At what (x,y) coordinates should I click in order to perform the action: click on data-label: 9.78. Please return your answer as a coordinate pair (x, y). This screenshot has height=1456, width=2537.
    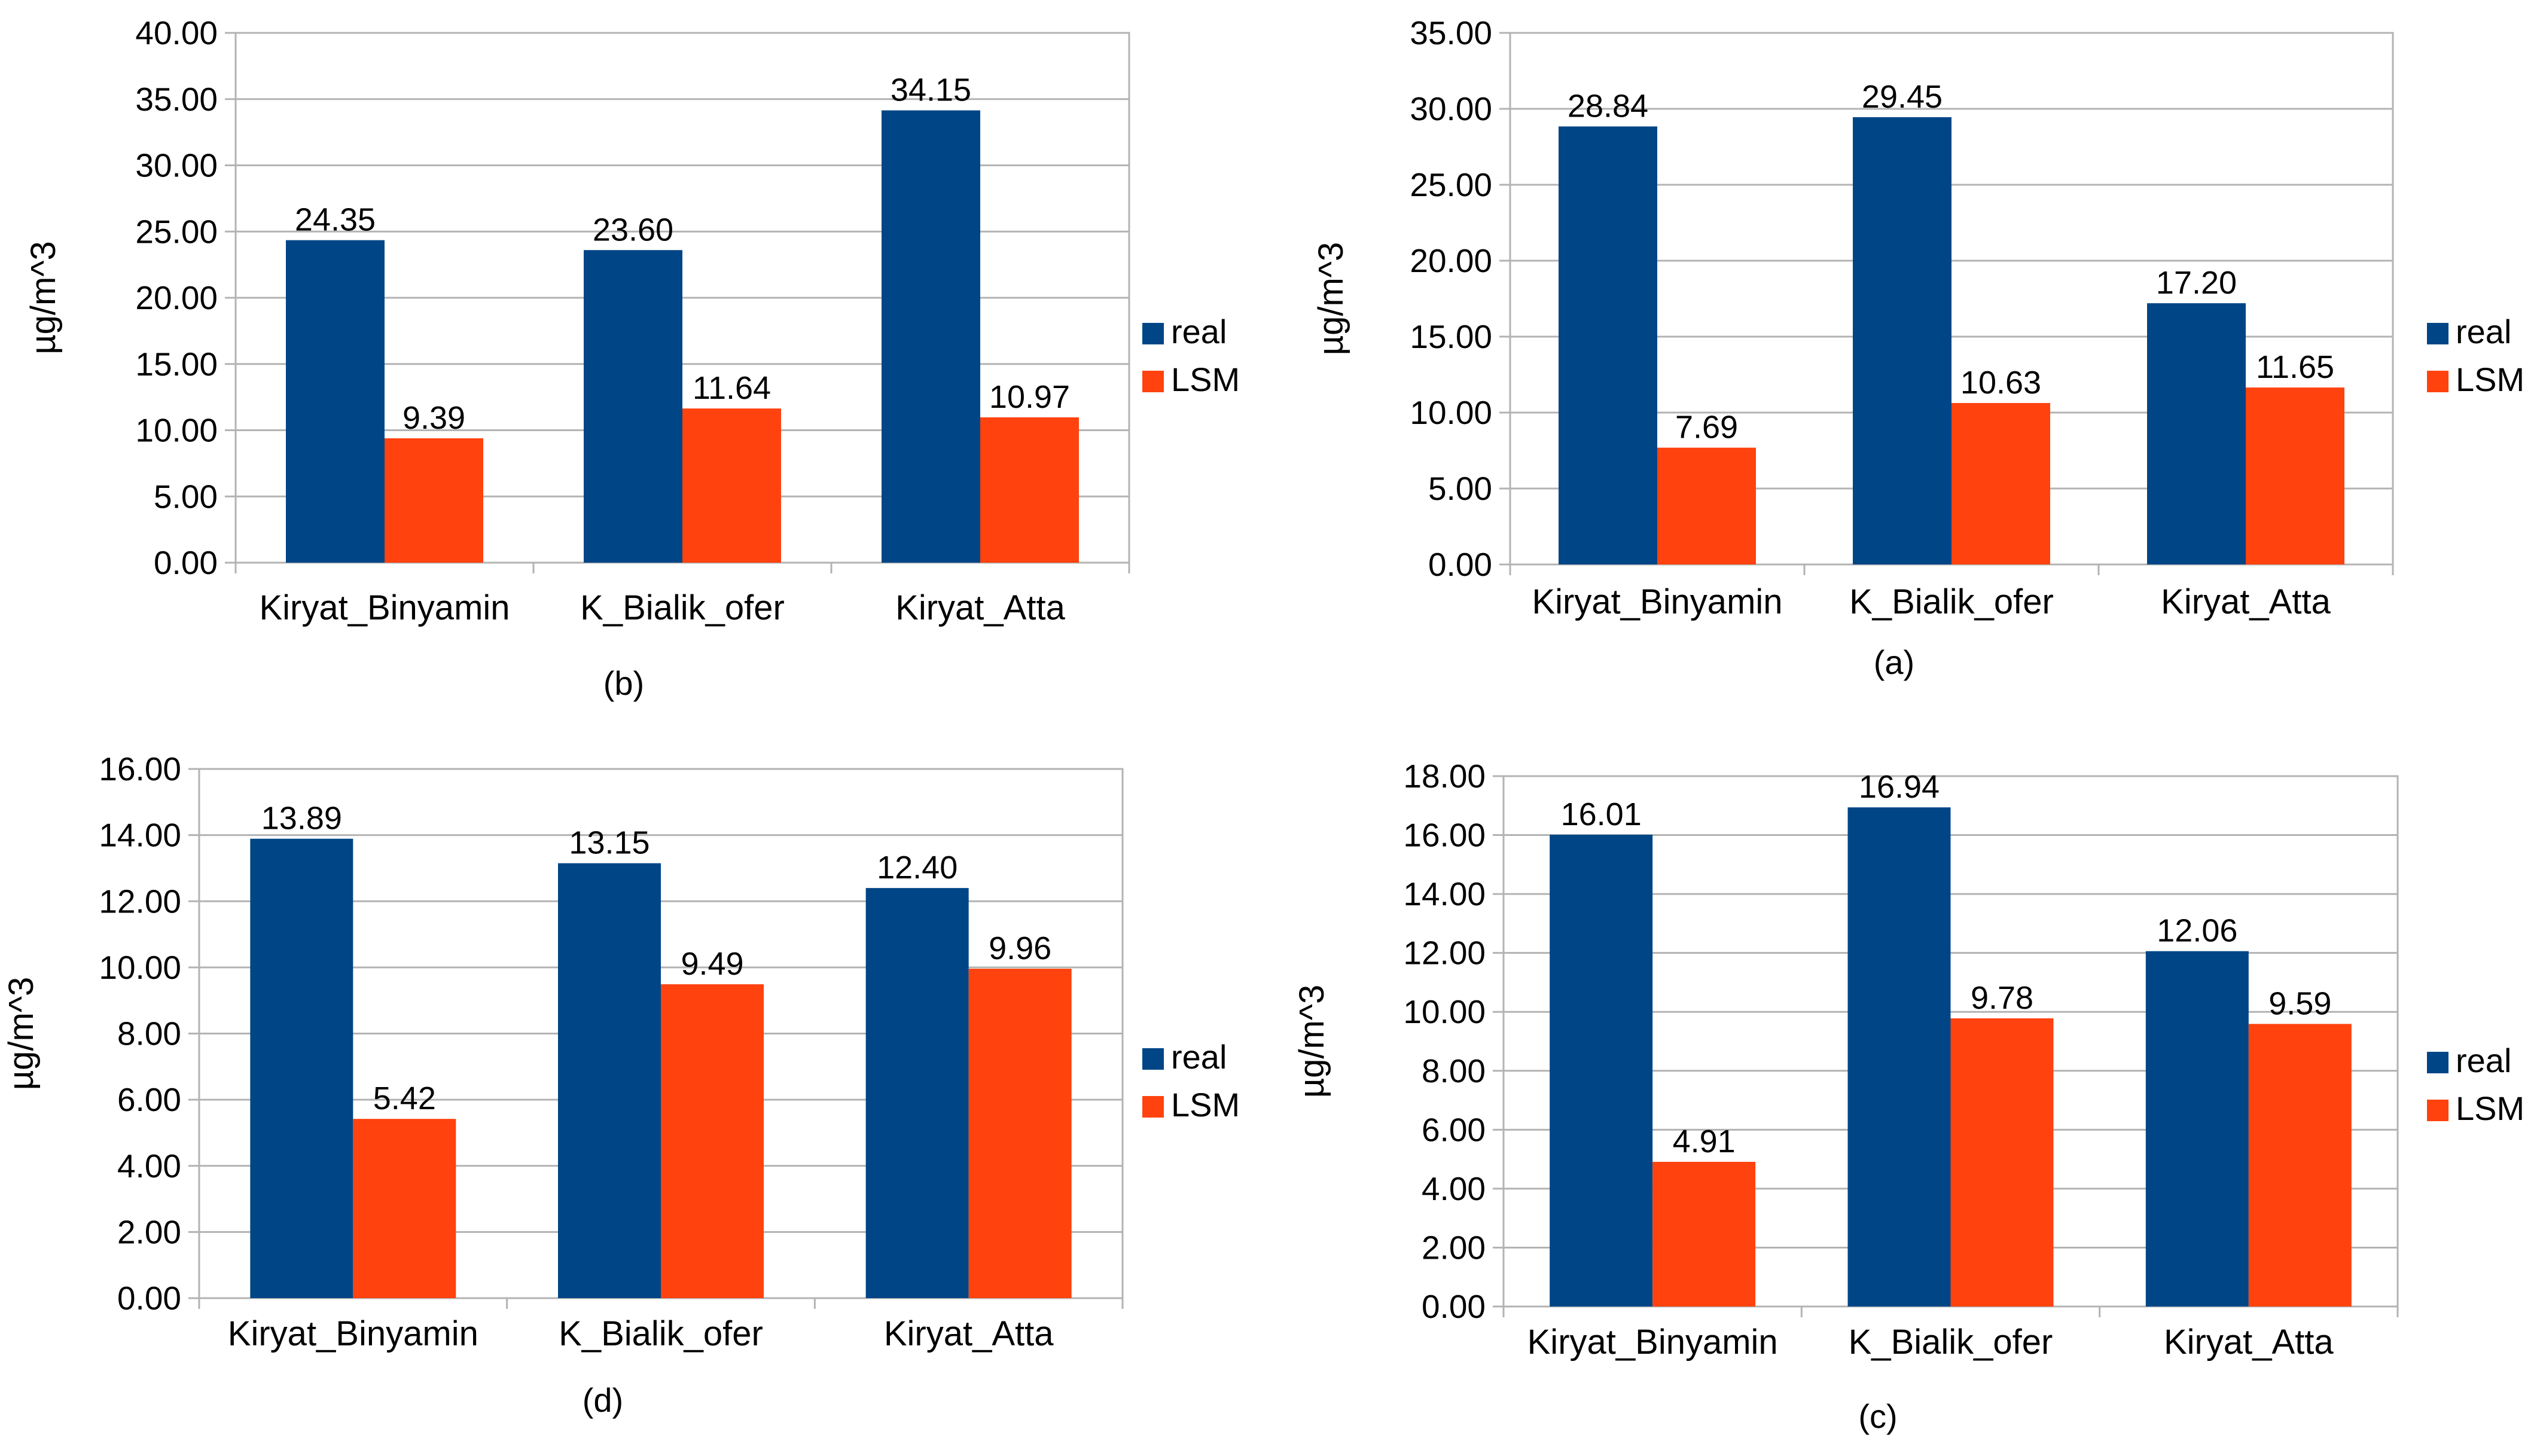
    Looking at the image, I should click on (2002, 998).